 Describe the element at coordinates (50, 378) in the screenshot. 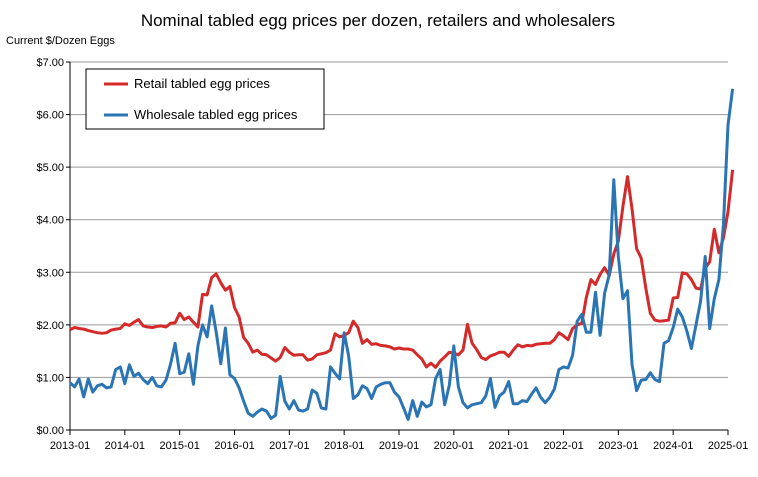

I see `y-tick-label: $1.00` at that location.